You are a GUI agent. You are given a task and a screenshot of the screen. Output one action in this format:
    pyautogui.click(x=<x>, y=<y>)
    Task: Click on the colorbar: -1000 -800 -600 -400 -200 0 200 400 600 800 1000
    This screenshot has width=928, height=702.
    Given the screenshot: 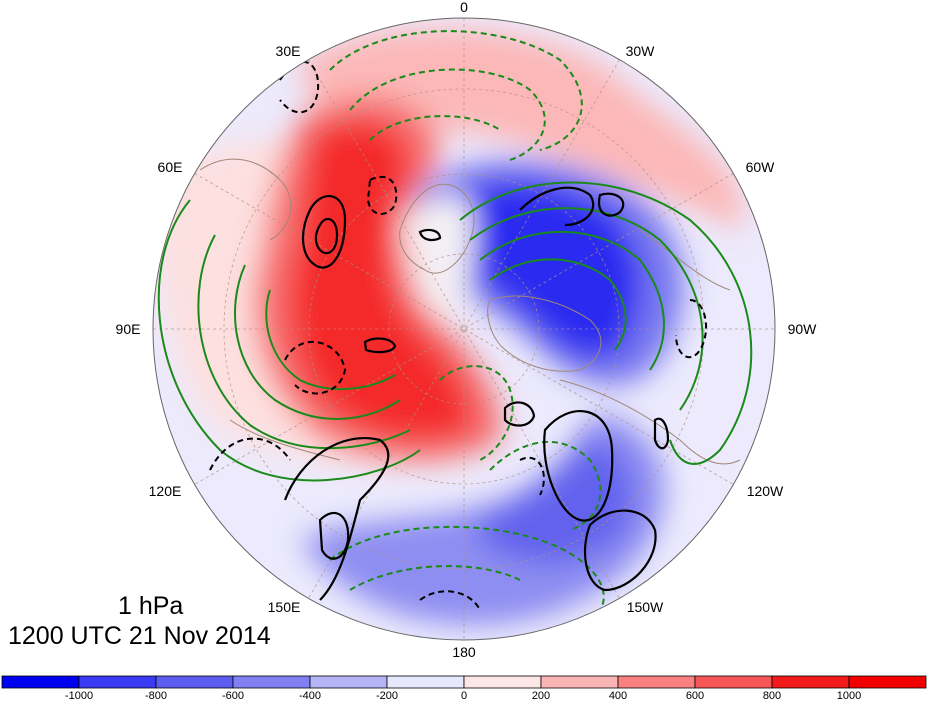 What is the action you would take?
    pyautogui.click(x=464, y=688)
    